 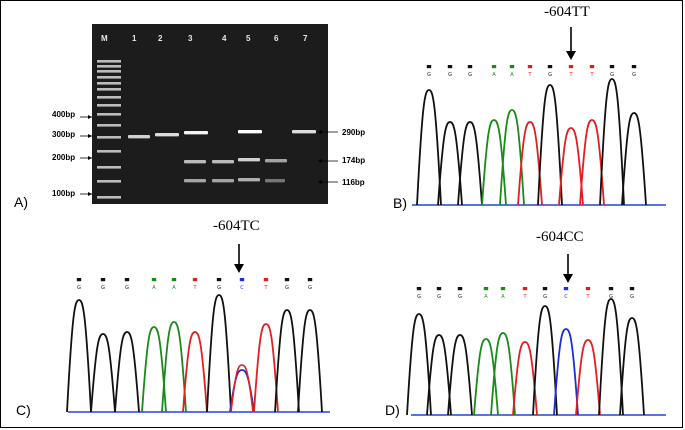 I want to click on chromatogram-d-base-letter: A, so click(x=503, y=297).